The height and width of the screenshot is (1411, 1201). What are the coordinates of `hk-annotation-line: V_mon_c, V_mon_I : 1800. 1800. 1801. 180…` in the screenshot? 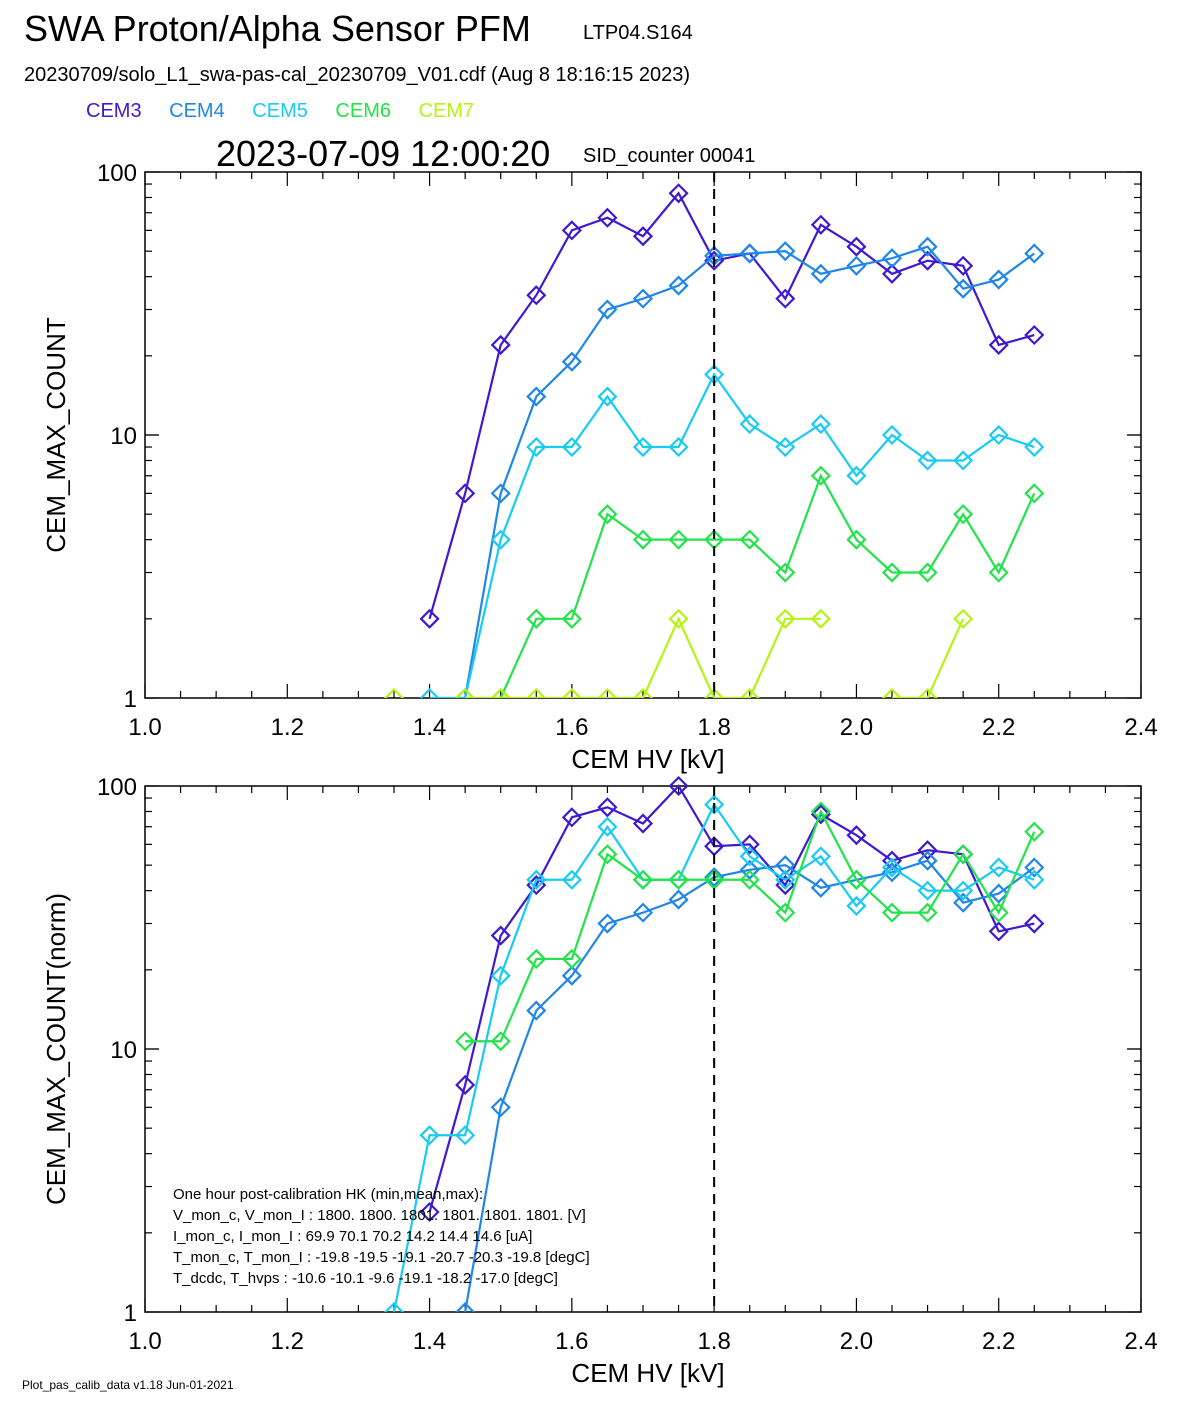 It's located at (379, 1215).